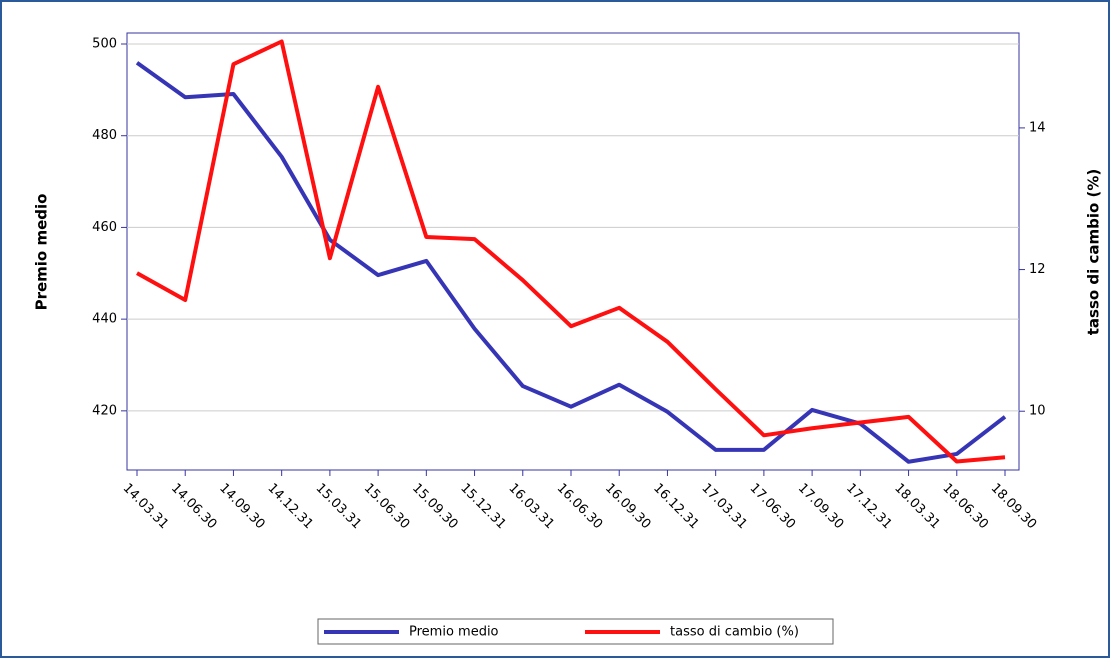 The height and width of the screenshot is (658, 1110). Describe the element at coordinates (104, 135) in the screenshot. I see `y-tick-label: 480` at that location.